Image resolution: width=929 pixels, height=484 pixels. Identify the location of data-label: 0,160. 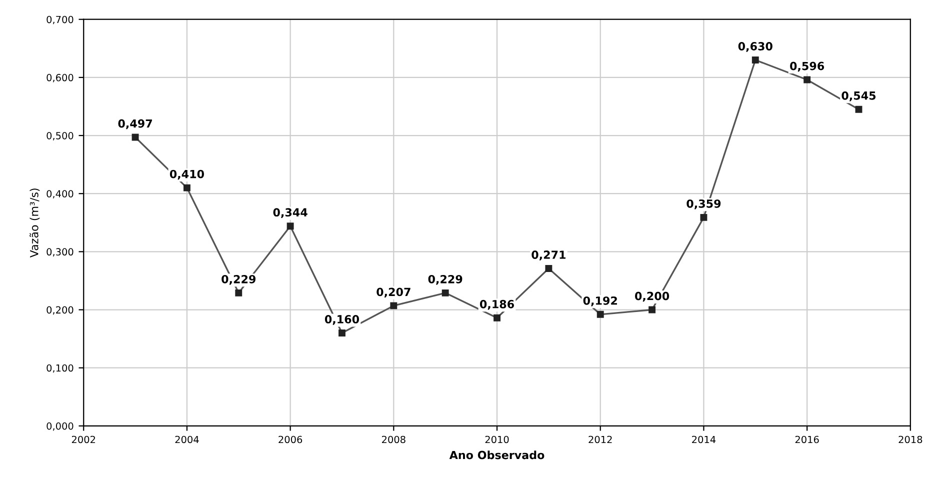
(342, 320).